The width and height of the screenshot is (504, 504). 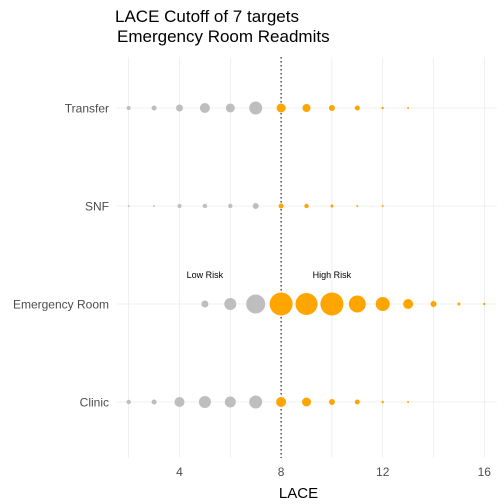 I want to click on annotations: Low Risk High Risk, so click(x=269, y=275).